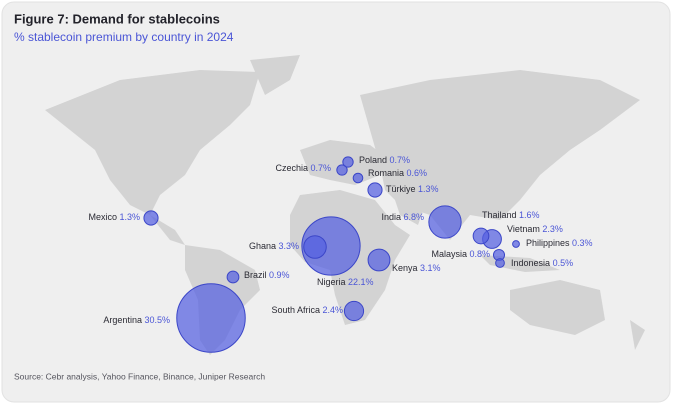 This screenshot has height=406, width=674. I want to click on value-label: 6.8%, so click(413, 217).